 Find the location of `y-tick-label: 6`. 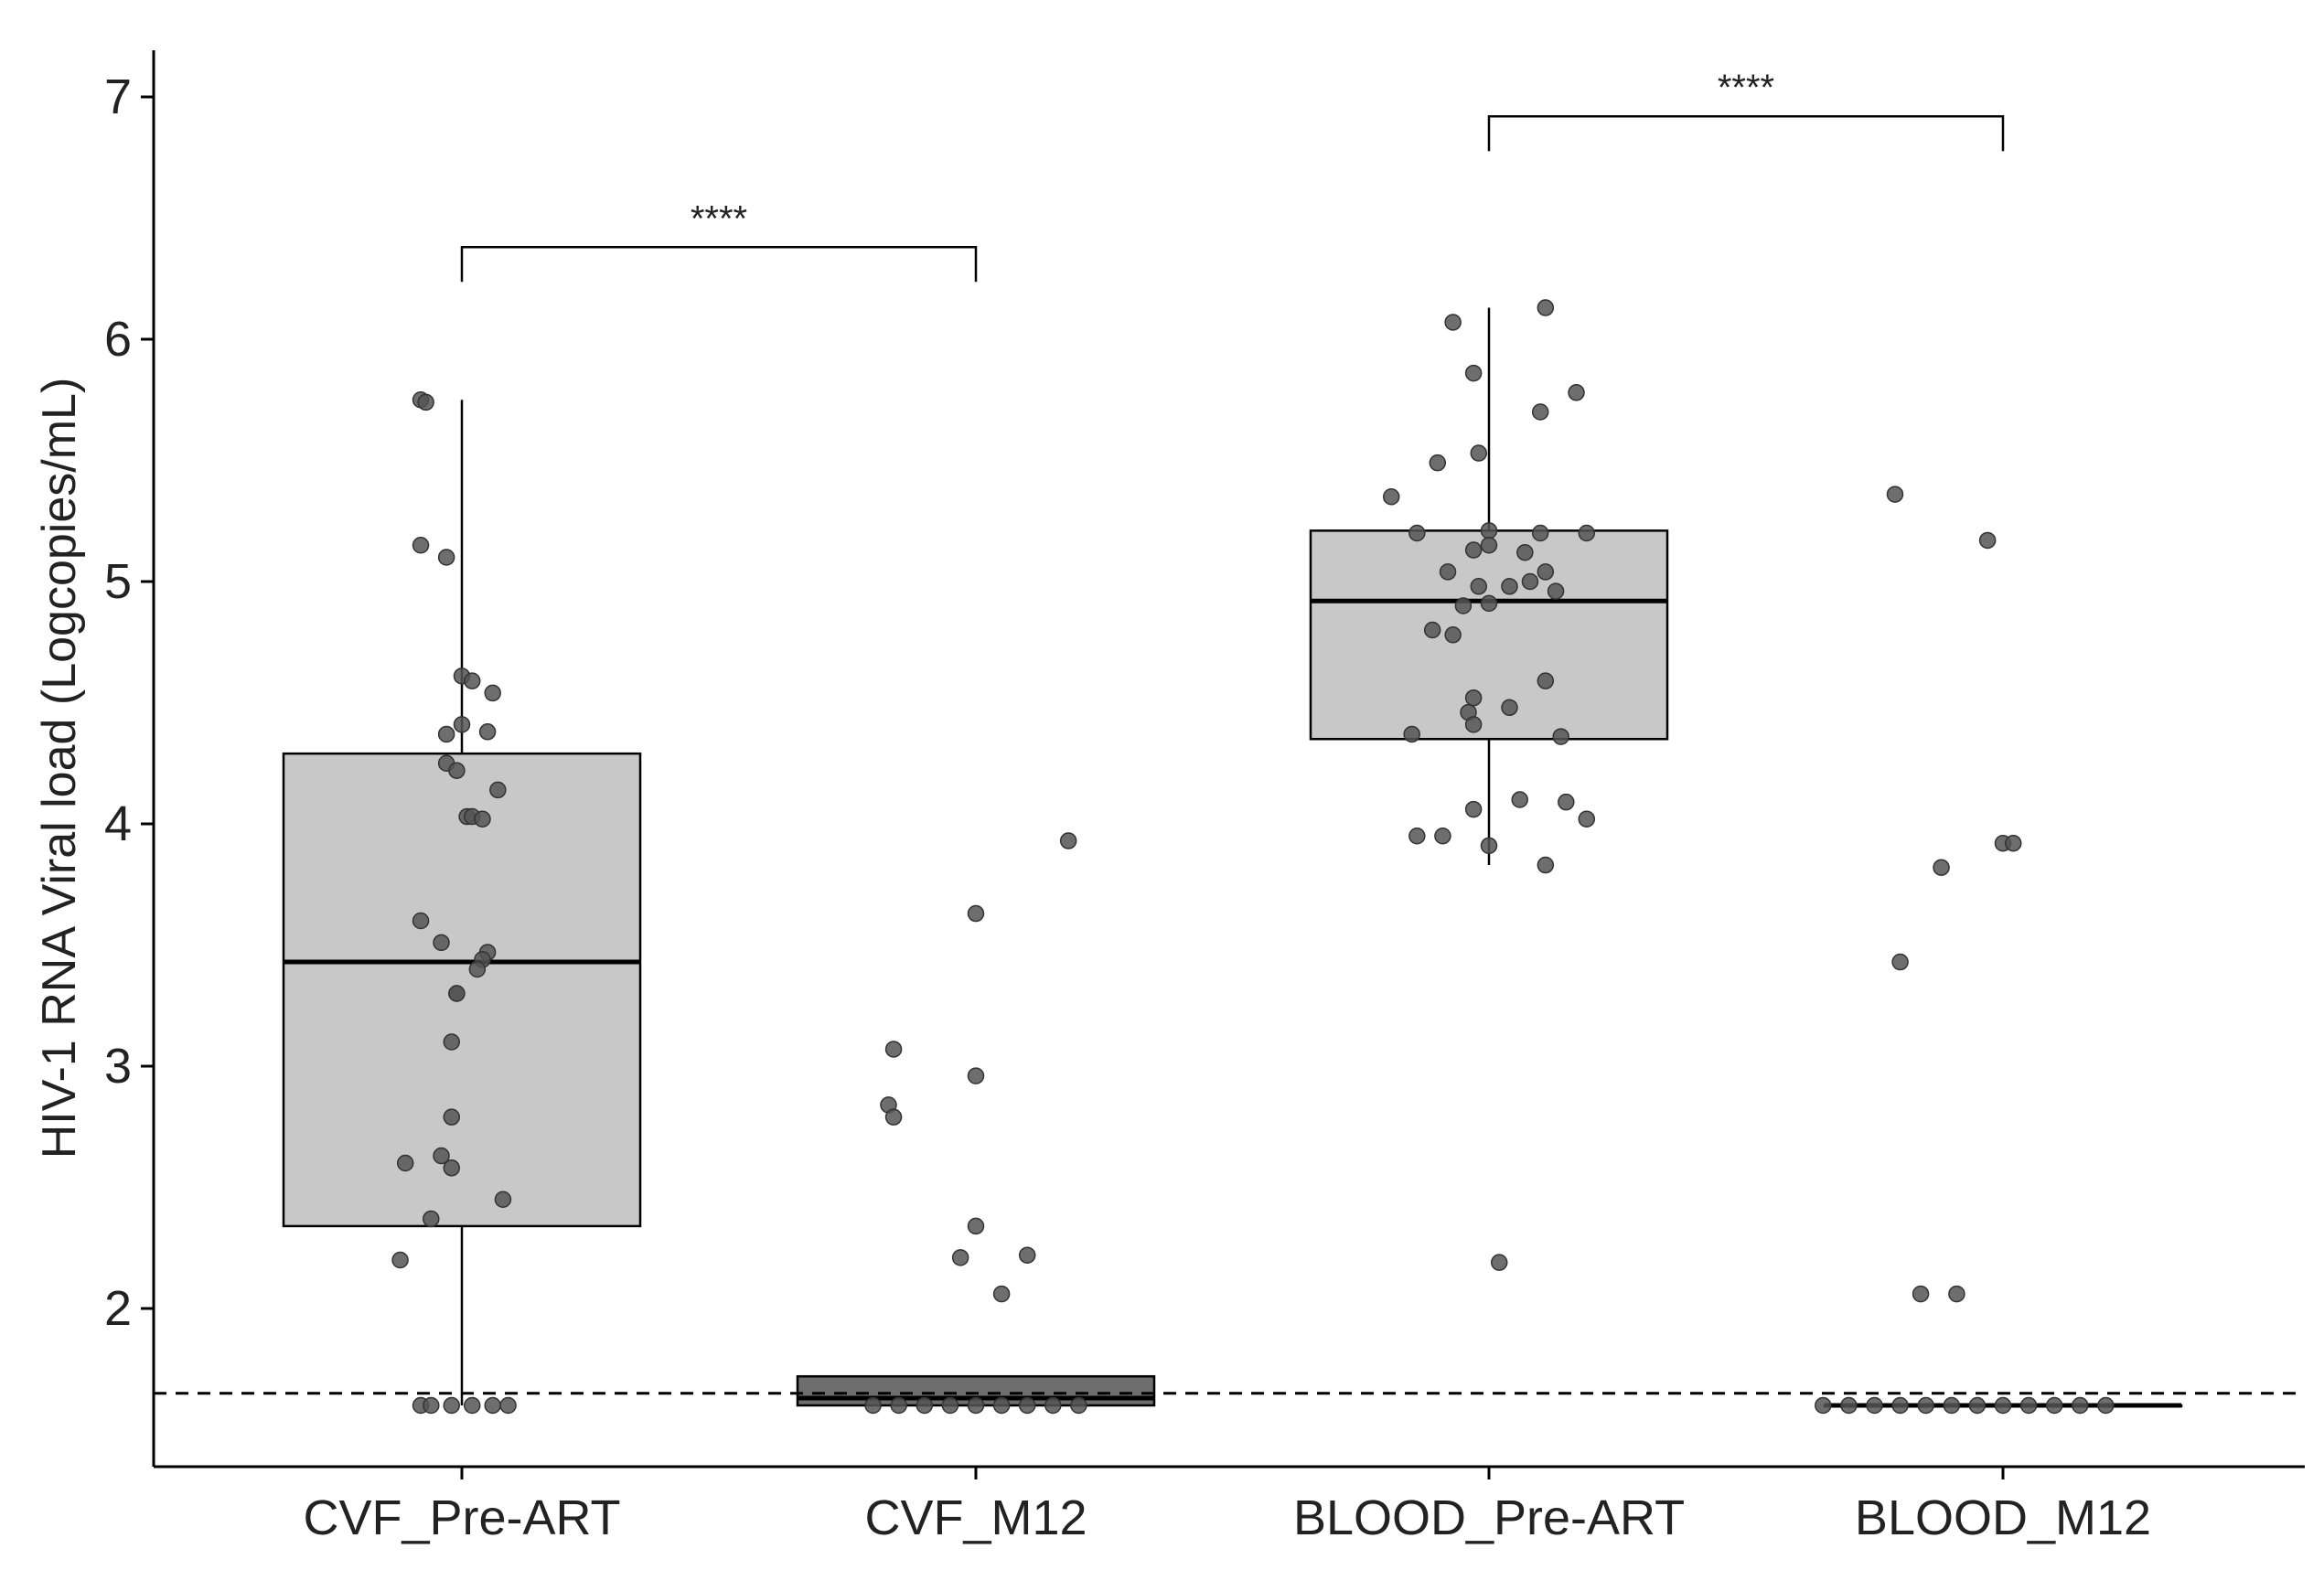

y-tick-label: 6 is located at coordinates (118, 340).